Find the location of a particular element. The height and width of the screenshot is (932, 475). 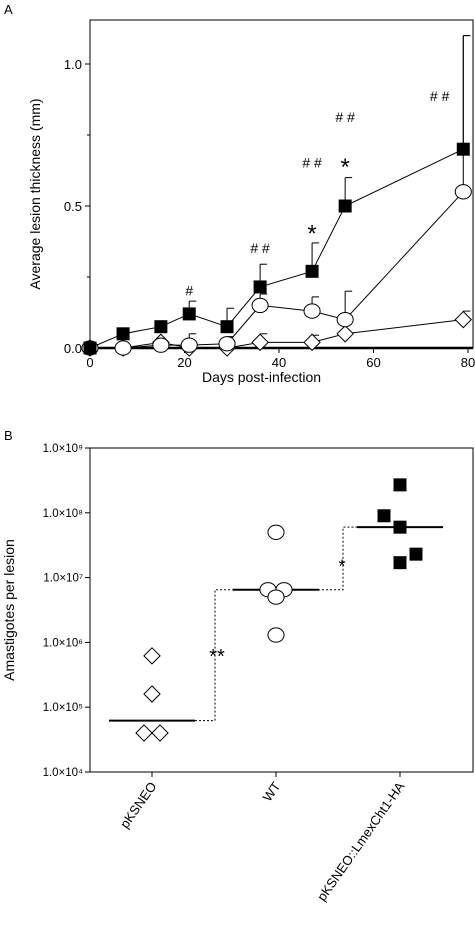

y-tick-label: 1.0×10⁶ is located at coordinates (63, 643).